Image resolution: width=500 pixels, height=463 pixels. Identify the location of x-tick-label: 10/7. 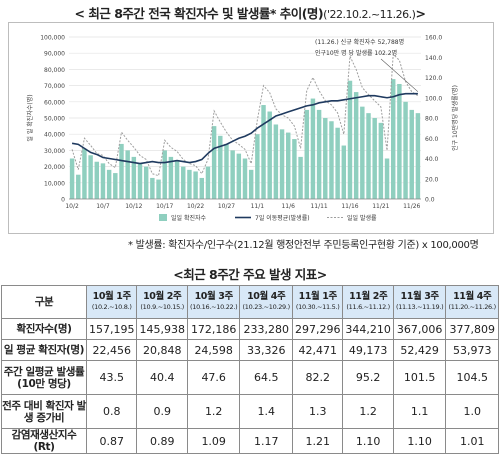
(103, 206).